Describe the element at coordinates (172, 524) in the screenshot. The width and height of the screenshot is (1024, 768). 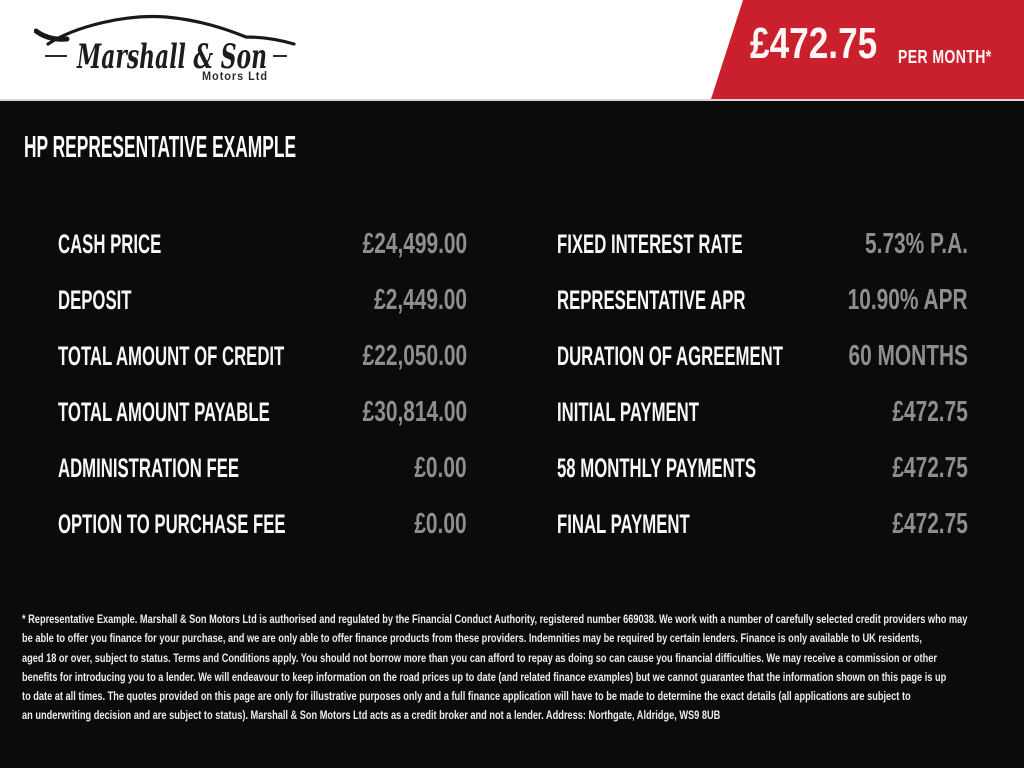
I see `row-label: OPTION TO PURCHASE FEE` at that location.